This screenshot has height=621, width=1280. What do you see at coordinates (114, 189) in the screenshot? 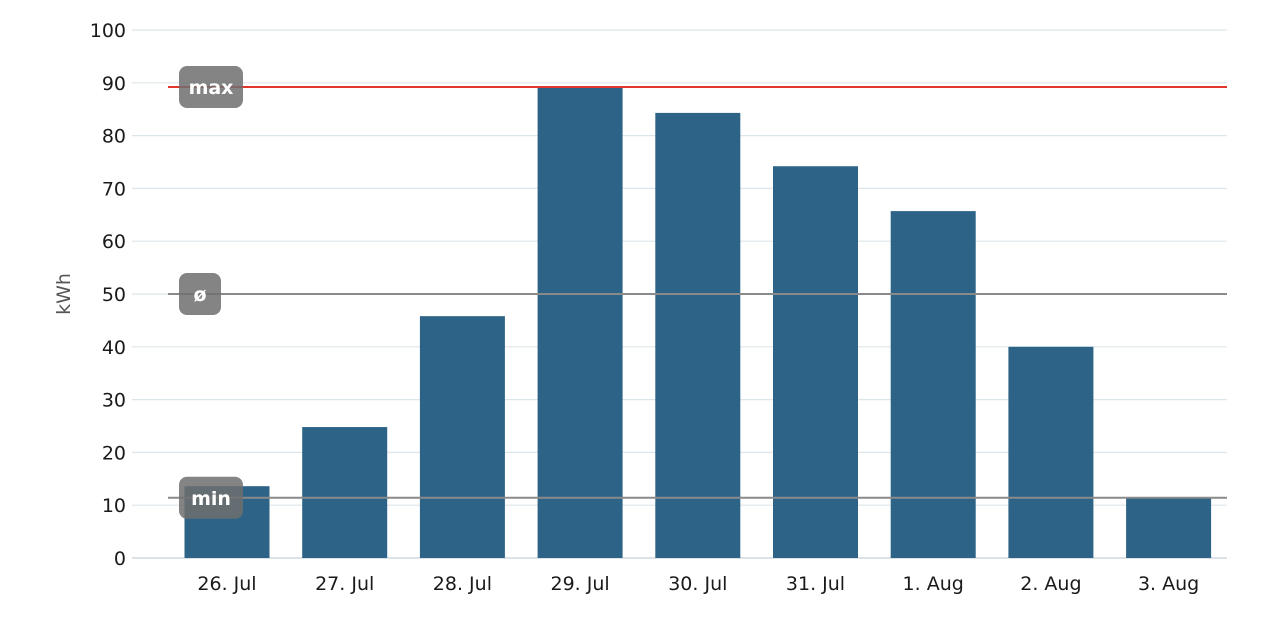
I see `y-tick-label: 70` at bounding box center [114, 189].